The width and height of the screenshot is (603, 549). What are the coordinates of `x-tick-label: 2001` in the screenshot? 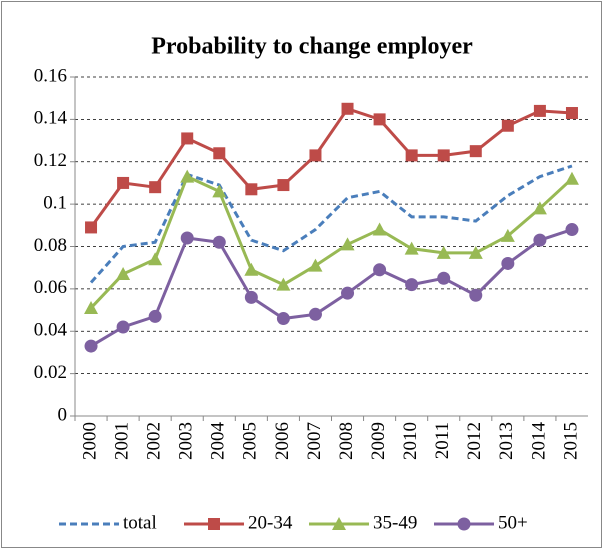 It's located at (121, 441).